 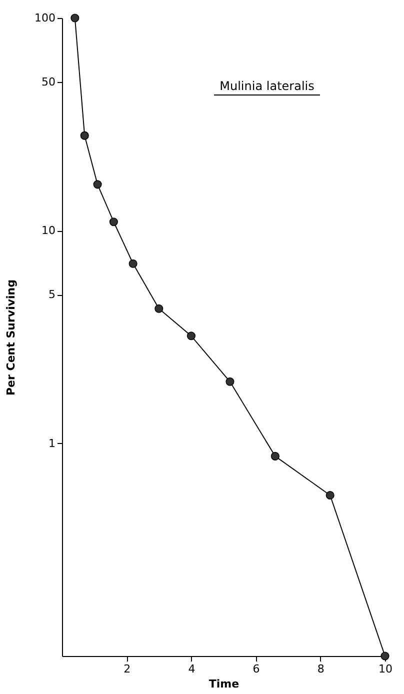 What do you see at coordinates (224, 684) in the screenshot?
I see `x-axis-title: Time` at bounding box center [224, 684].